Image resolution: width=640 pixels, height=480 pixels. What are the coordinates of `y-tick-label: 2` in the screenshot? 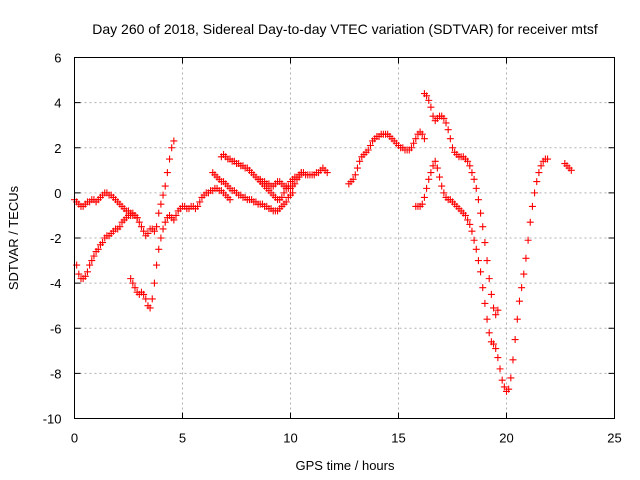 It's located at (57, 148).